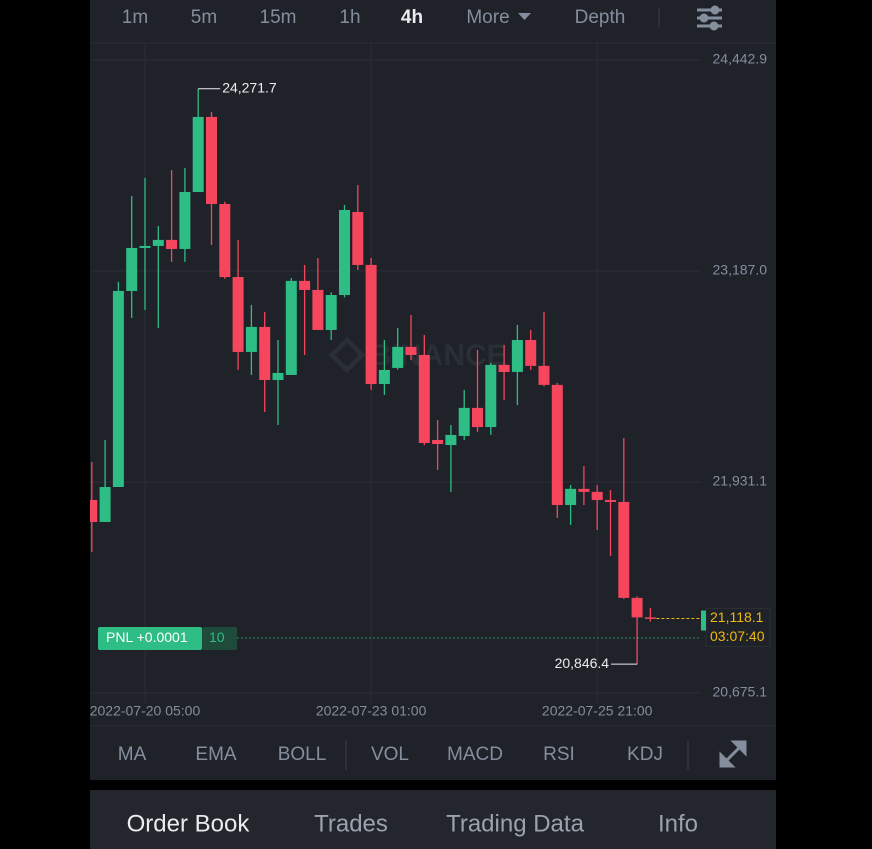 The image size is (872, 849). Describe the element at coordinates (740, 270) in the screenshot. I see `y-tick-label: 23,187.0` at that location.